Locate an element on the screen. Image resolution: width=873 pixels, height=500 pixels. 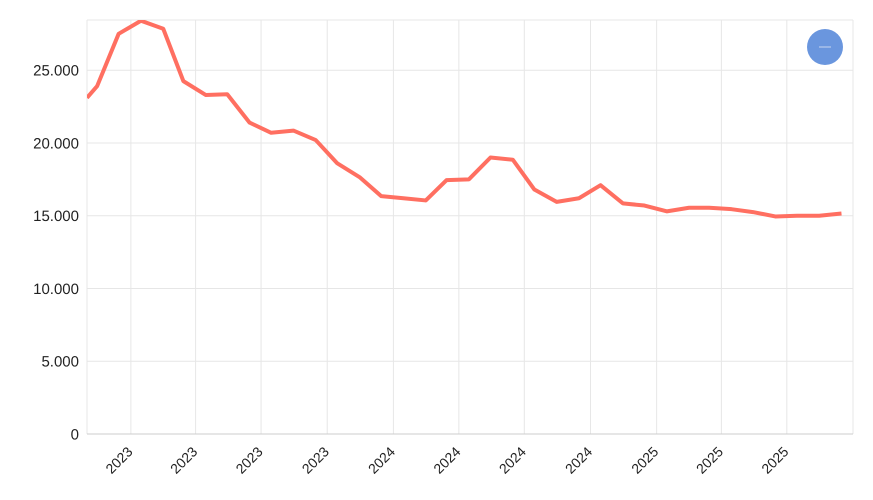
y-tick-label: 5.000 is located at coordinates (60, 362).